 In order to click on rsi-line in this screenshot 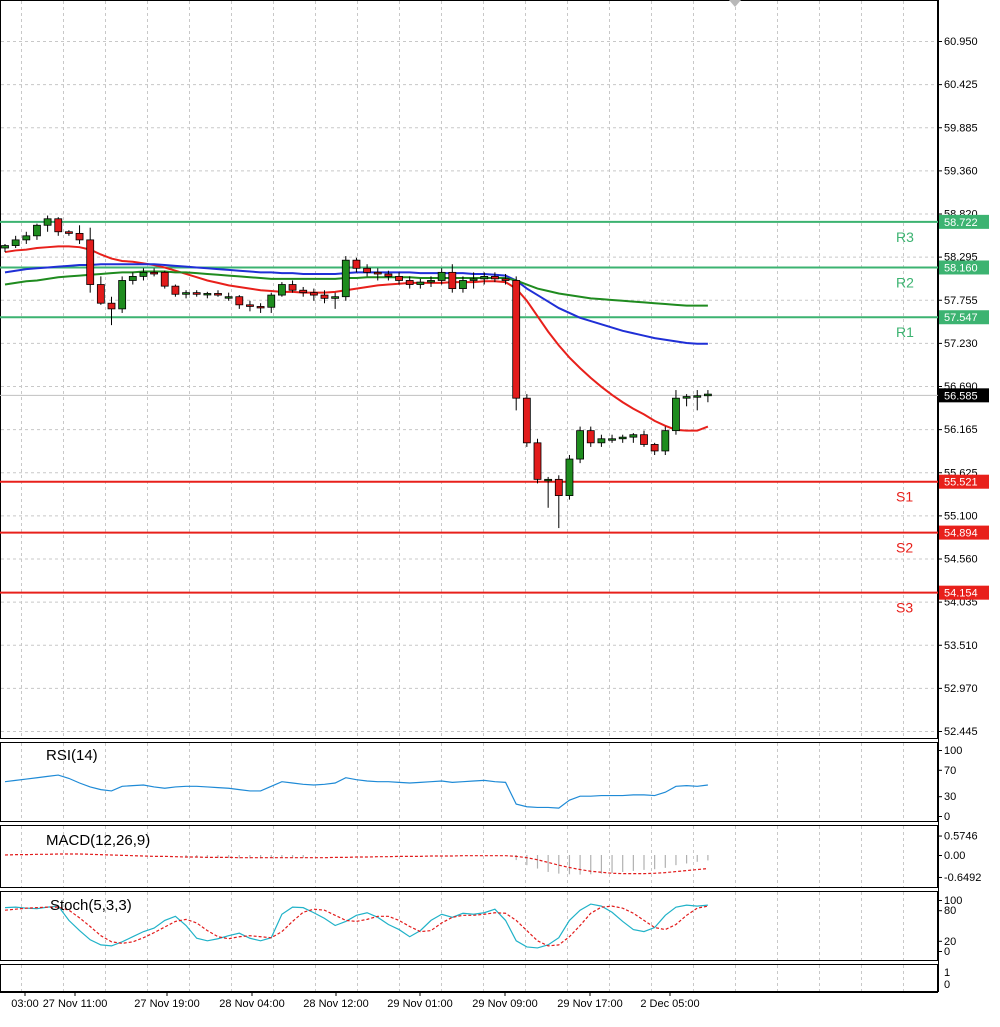, I will do `click(356, 791)`.